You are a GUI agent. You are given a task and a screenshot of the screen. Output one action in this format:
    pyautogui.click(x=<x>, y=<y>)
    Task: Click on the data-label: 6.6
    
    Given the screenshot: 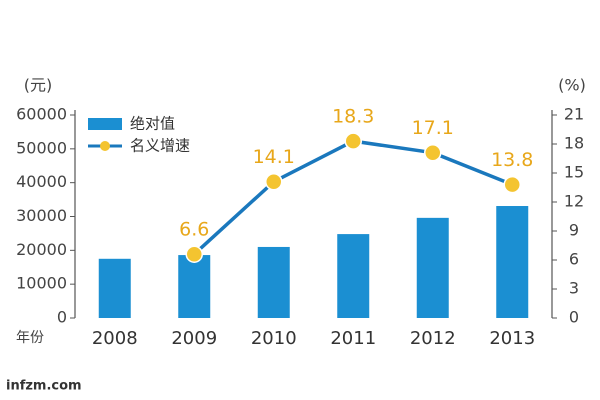 What is the action you would take?
    pyautogui.click(x=194, y=230)
    